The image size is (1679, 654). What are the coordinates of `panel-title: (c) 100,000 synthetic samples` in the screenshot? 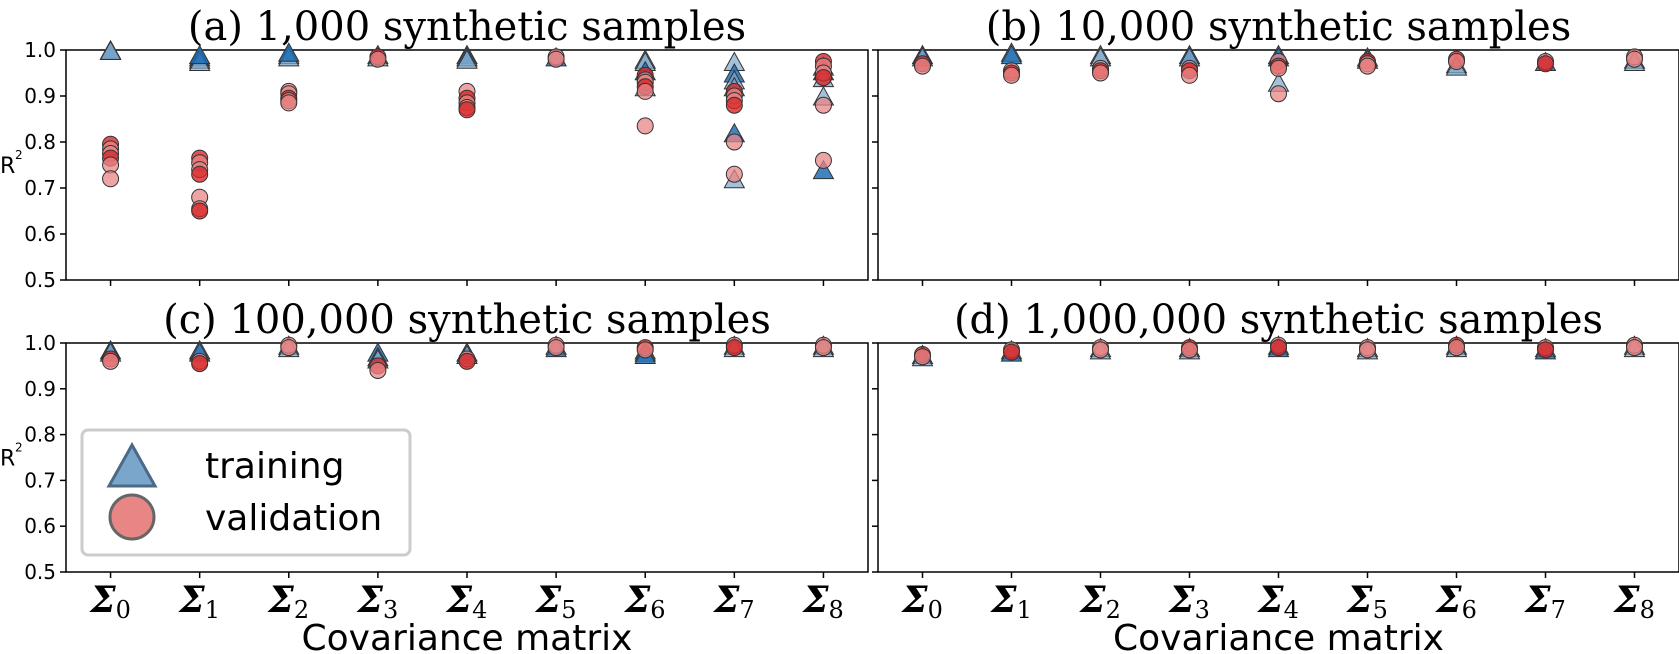 It's located at (467, 320).